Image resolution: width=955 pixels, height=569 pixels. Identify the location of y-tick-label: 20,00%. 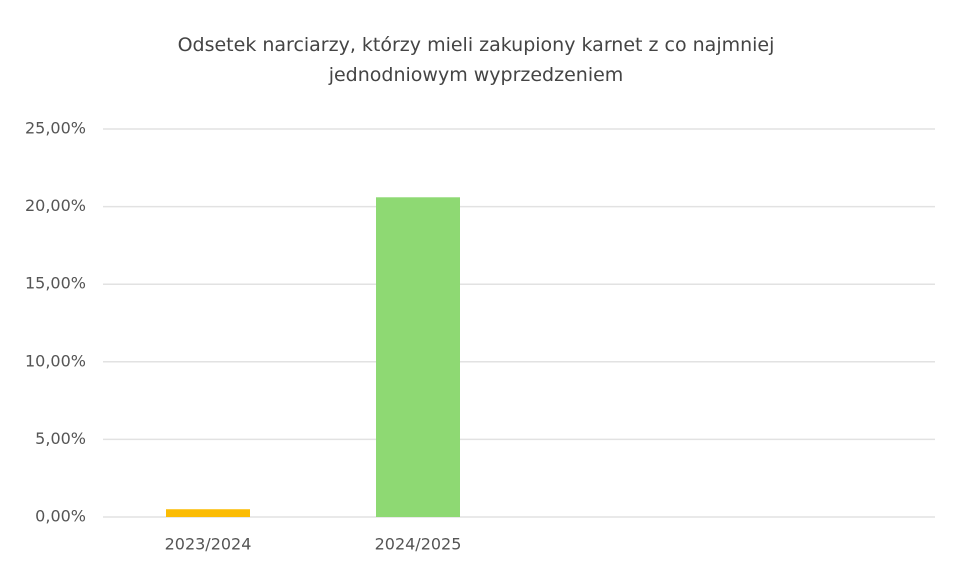
(55, 205).